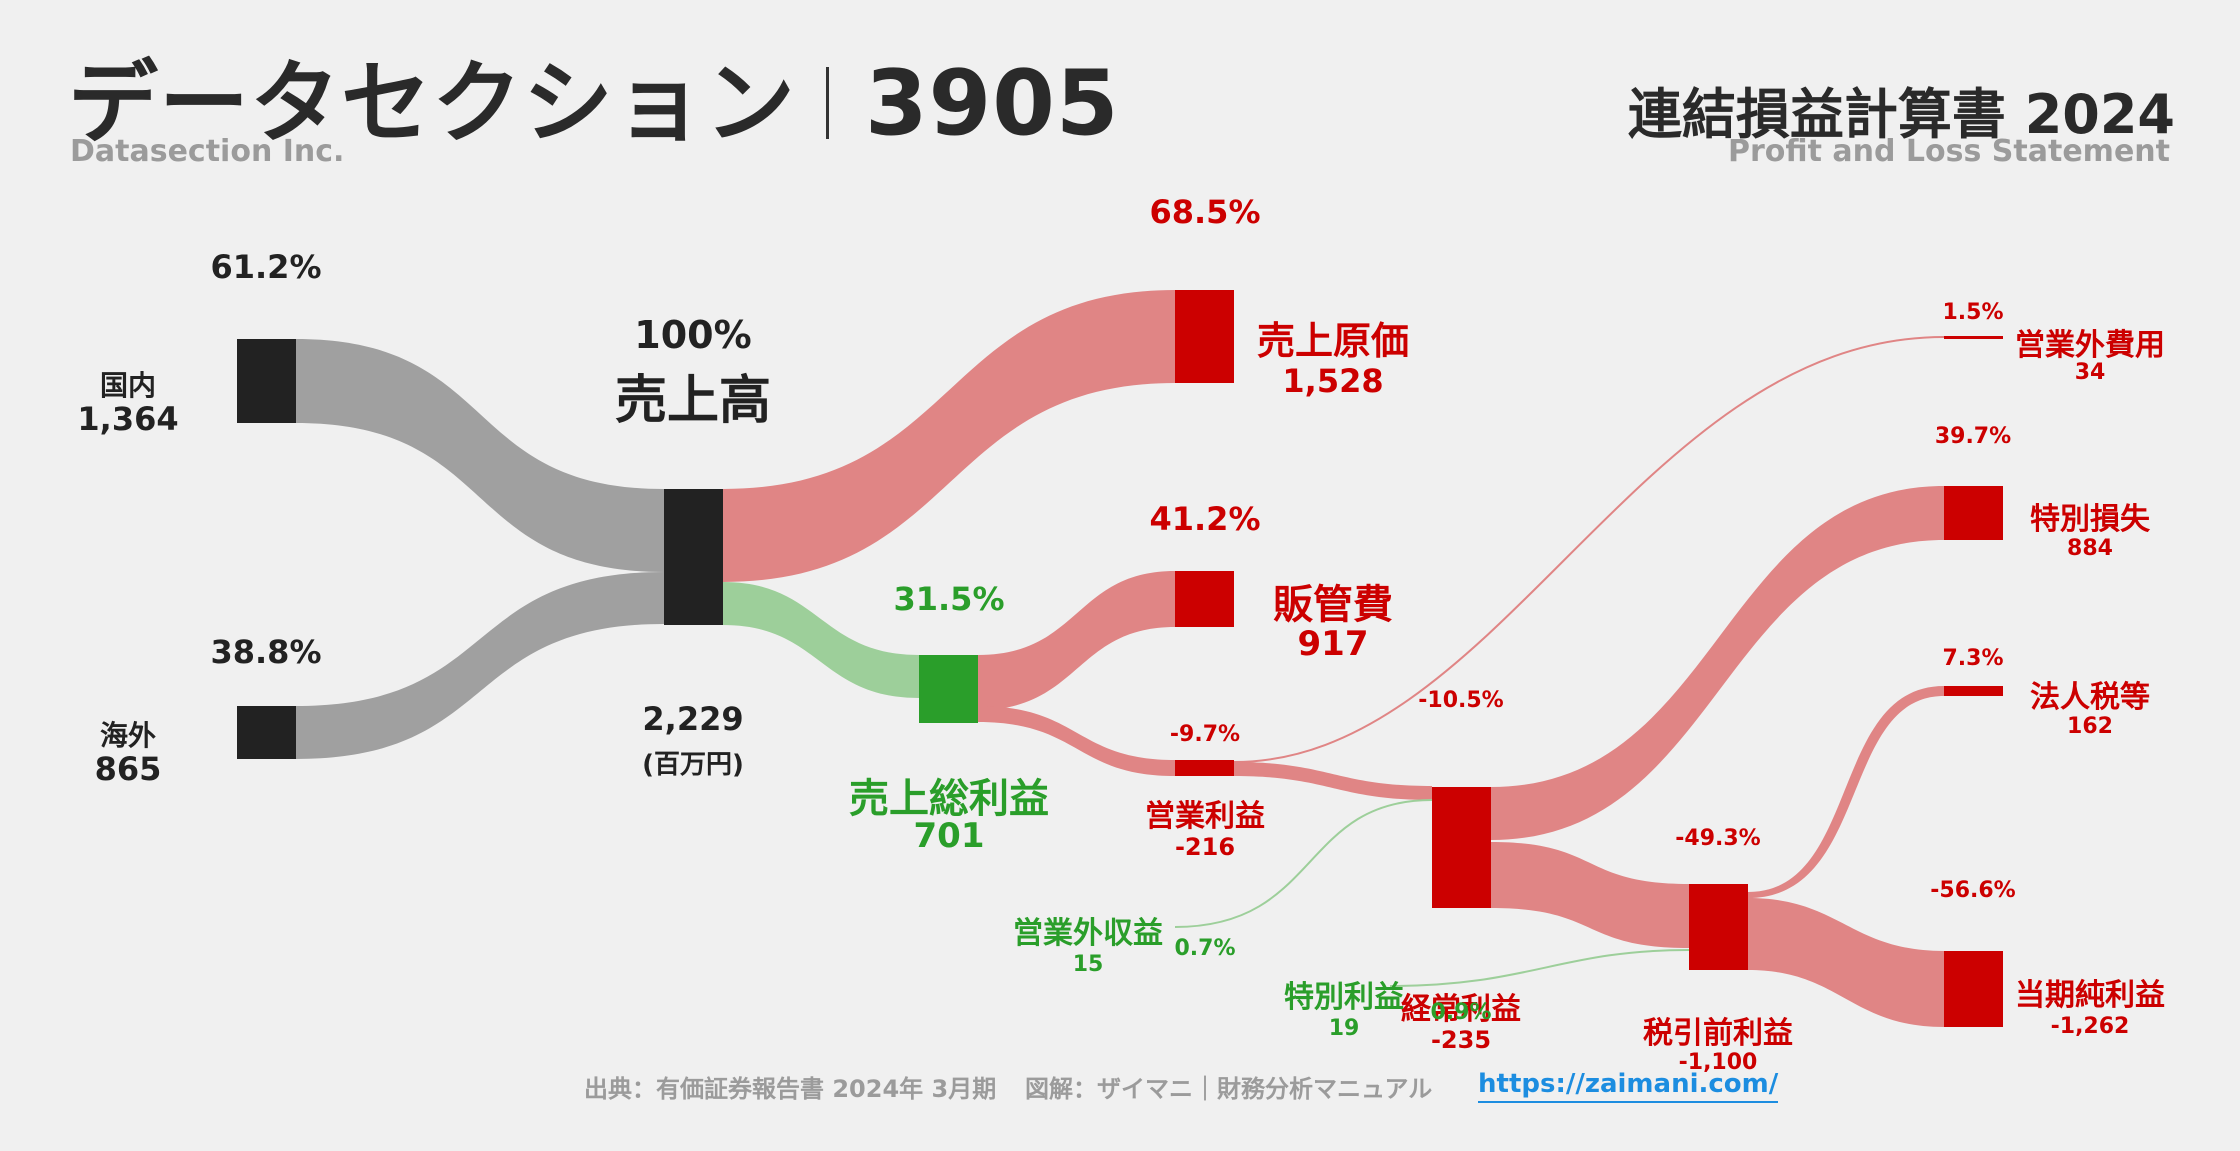  I want to click on unit-label: (百万円), so click(693, 765).